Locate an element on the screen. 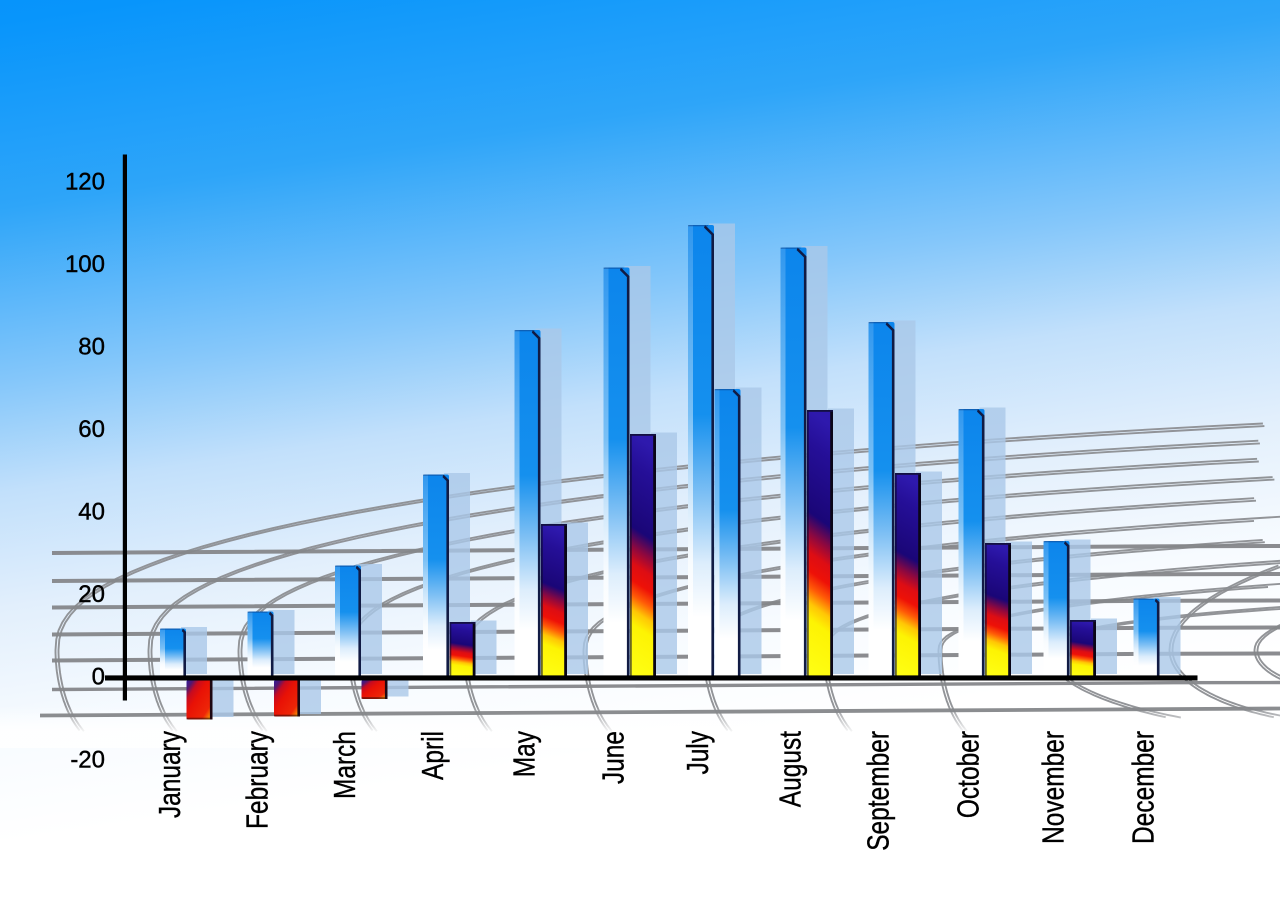 The width and height of the screenshot is (1280, 905). svg-text: September is located at coordinates (878, 791).